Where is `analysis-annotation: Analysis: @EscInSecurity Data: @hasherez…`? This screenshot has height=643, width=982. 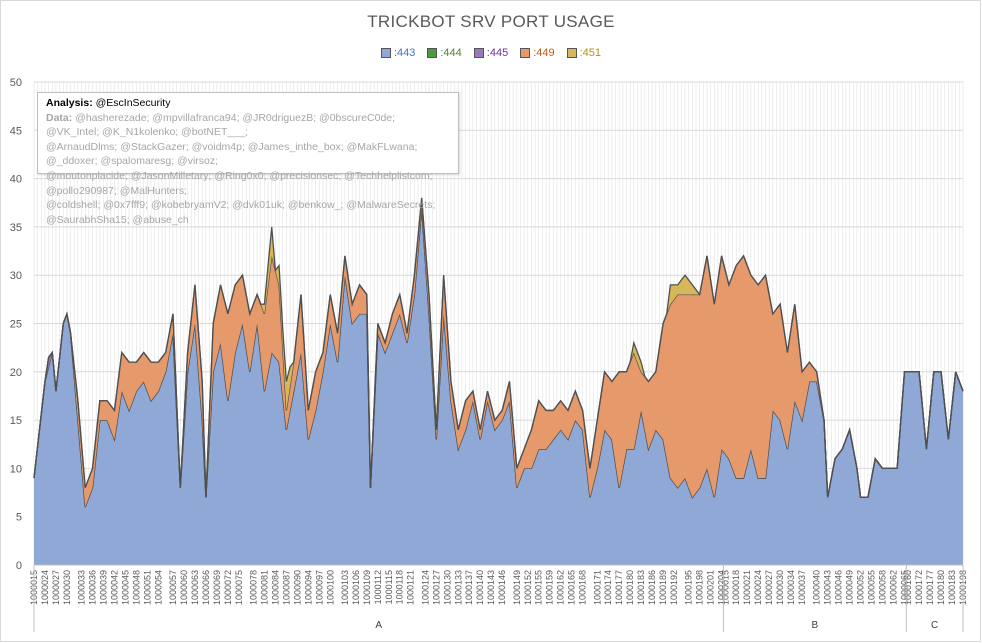
analysis-annotation: Analysis: @EscInSecurity Data: @hasherez… is located at coordinates (248, 159).